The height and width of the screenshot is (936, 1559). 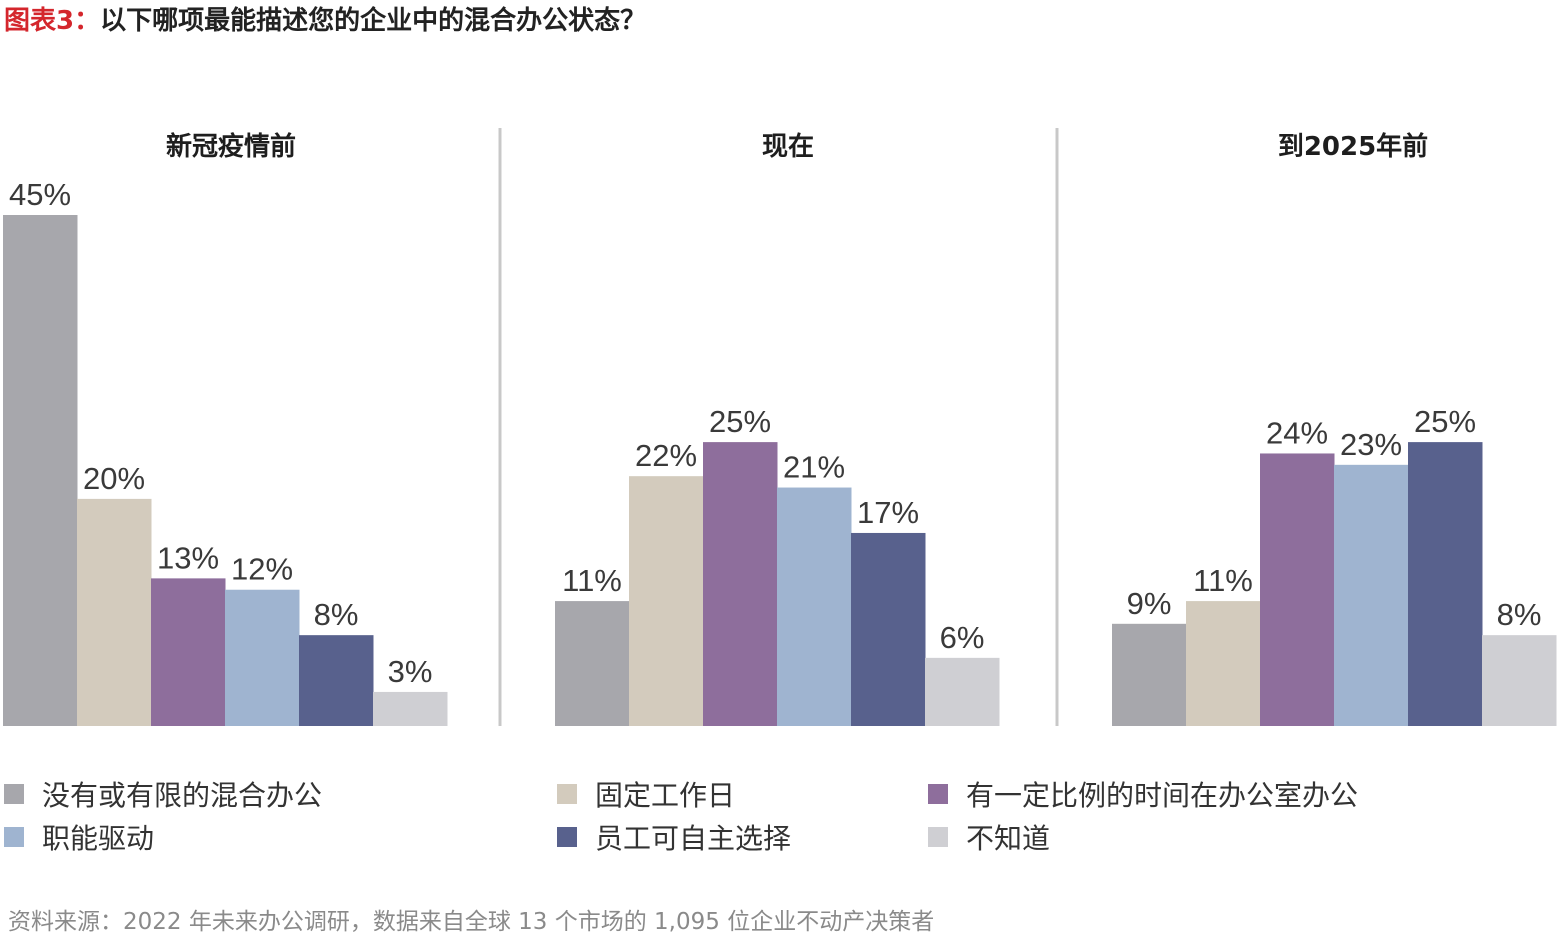 I want to click on legend-label: 固定工作日, so click(x=665, y=795).